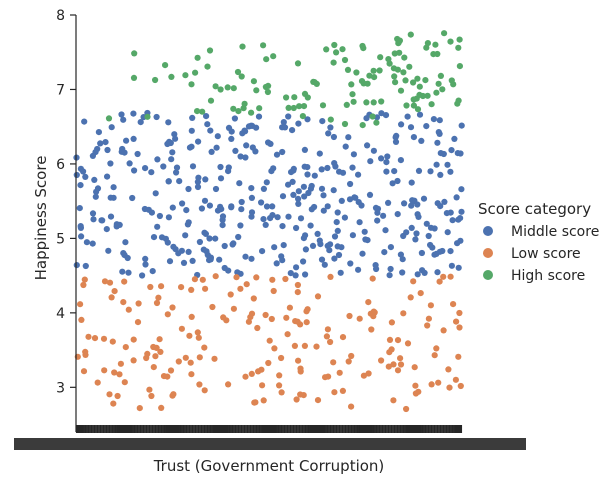  What do you see at coordinates (270, 437) in the screenshot?
I see `x-axis-ticks` at bounding box center [270, 437].